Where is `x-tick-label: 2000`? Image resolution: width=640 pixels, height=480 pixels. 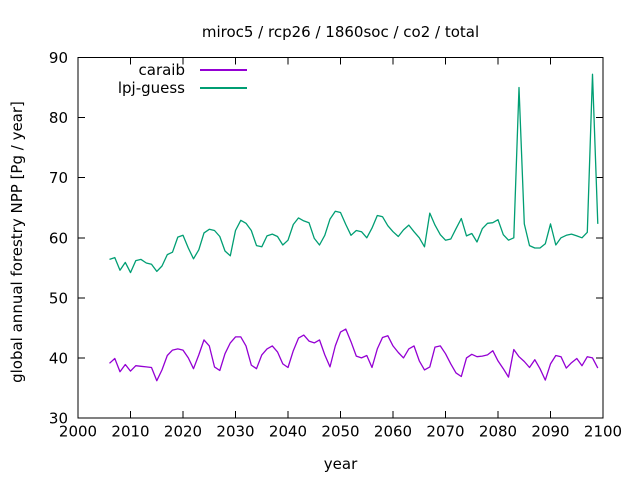
x-tick-label: 2000 is located at coordinates (78, 432).